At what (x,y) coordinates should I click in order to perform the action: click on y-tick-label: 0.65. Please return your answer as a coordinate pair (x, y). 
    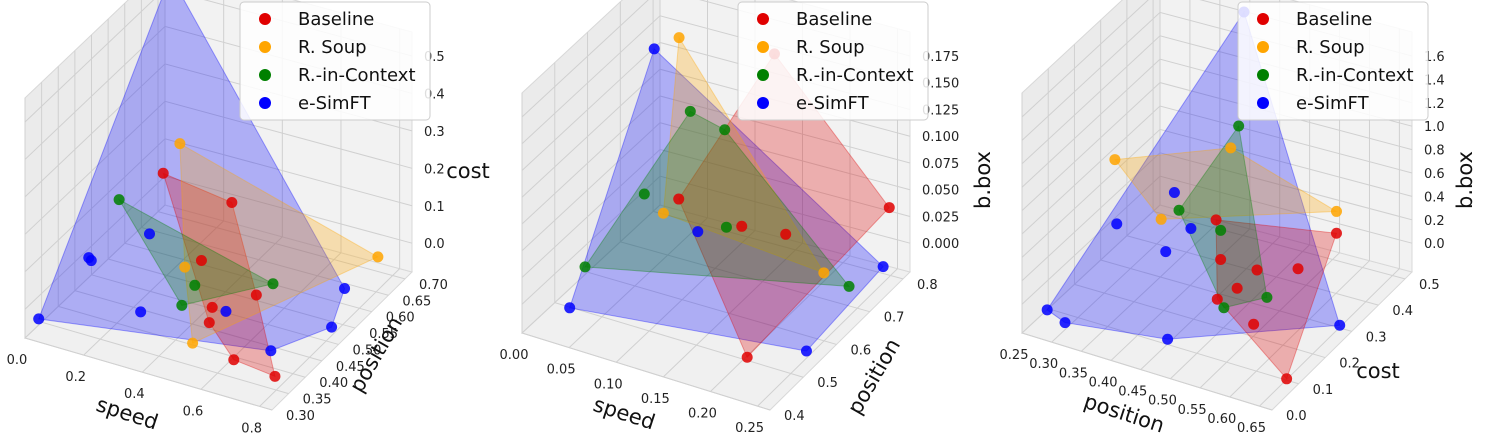
    Looking at the image, I should click on (416, 301).